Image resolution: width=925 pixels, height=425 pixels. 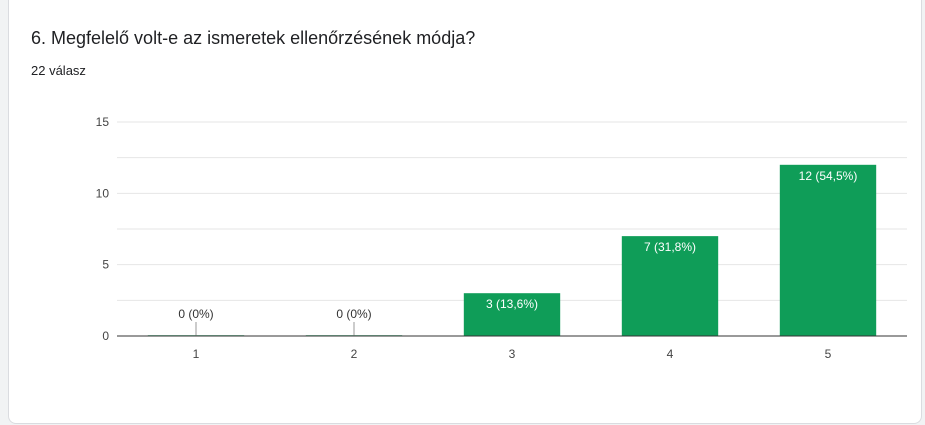 What do you see at coordinates (670, 247) in the screenshot?
I see `data-label: 7 (31,8%)` at bounding box center [670, 247].